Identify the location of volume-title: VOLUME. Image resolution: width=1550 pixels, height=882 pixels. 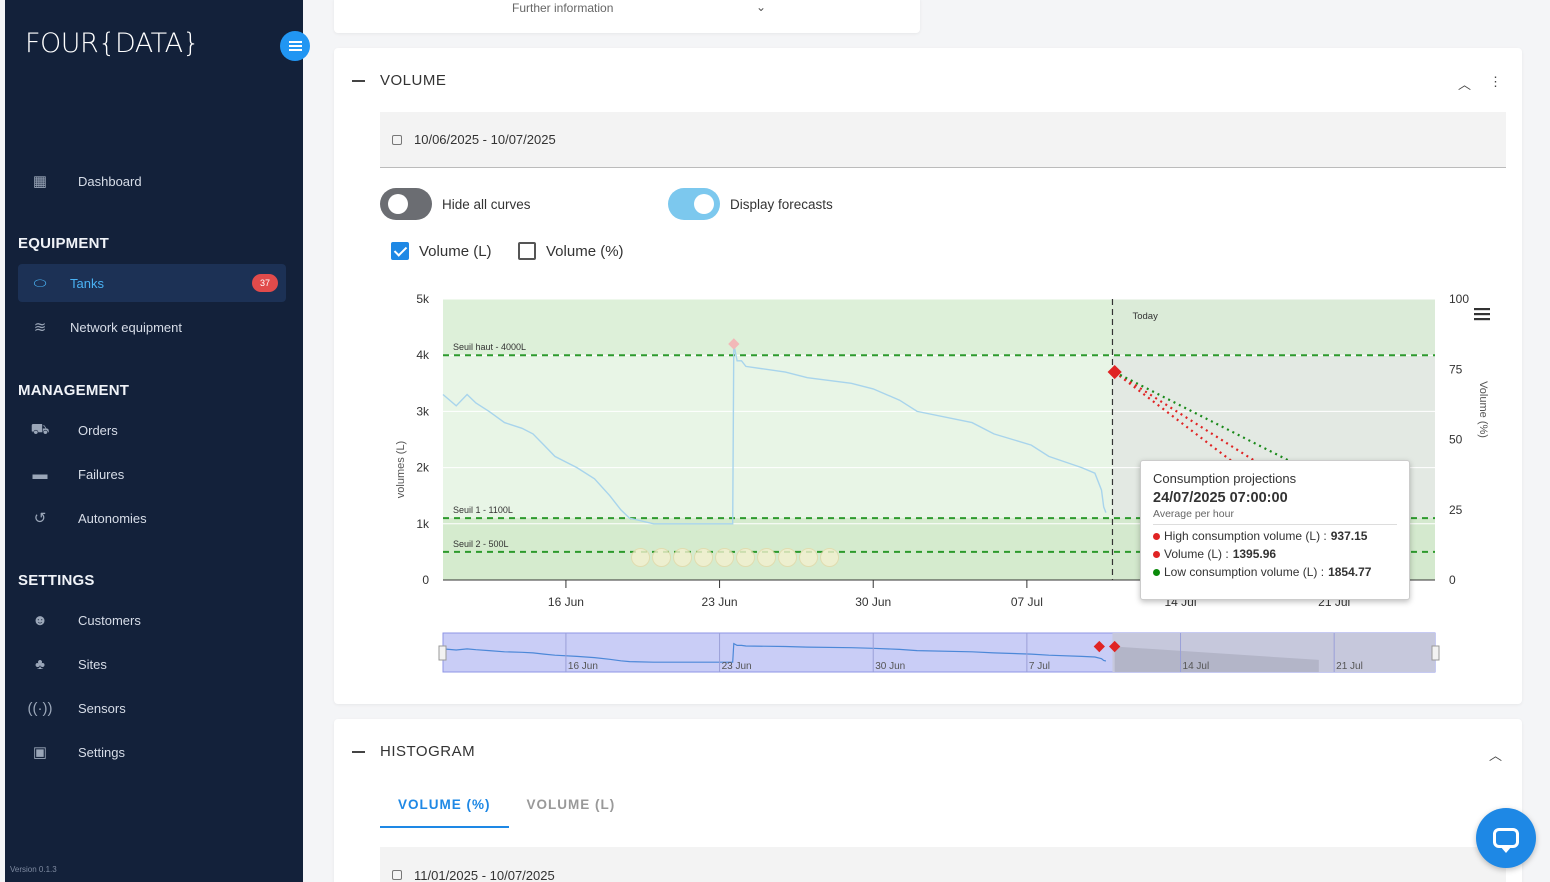
(413, 80).